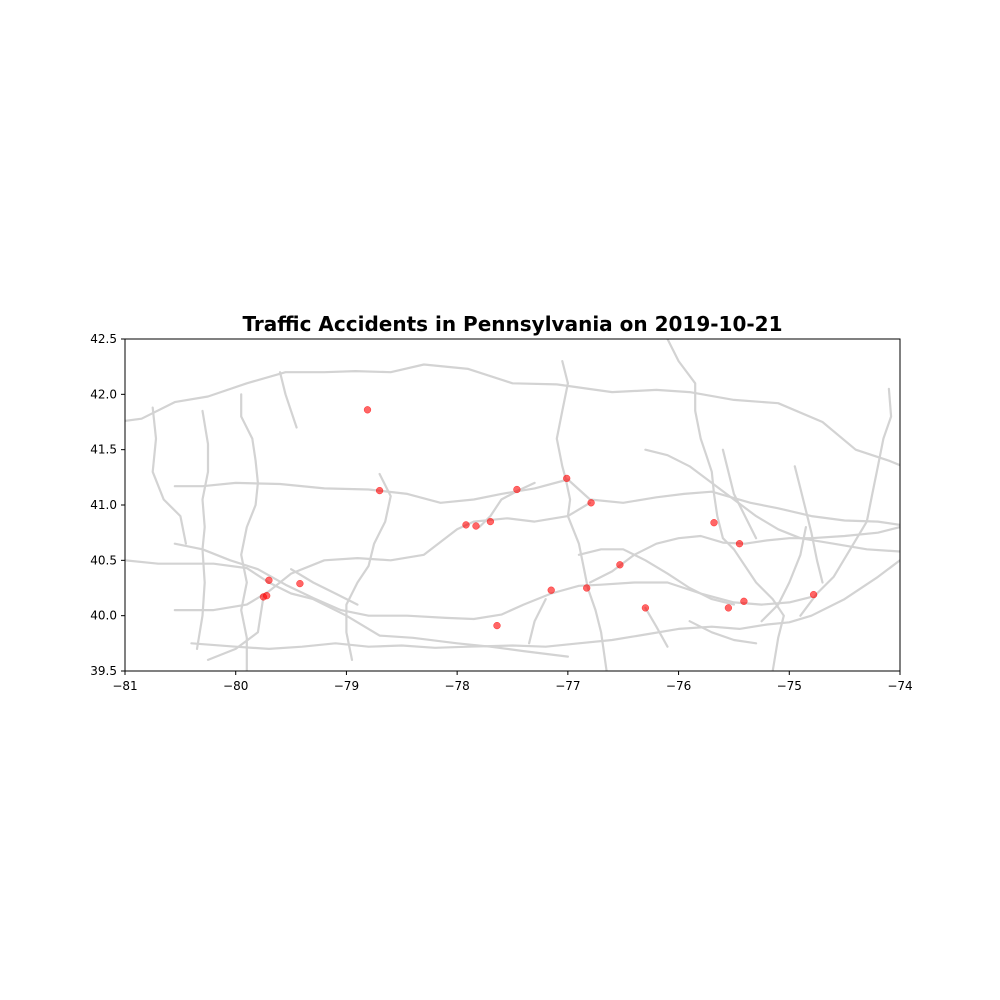 This screenshot has width=1000, height=1000. What do you see at coordinates (103, 339) in the screenshot?
I see `y-tick-label: 42.5` at bounding box center [103, 339].